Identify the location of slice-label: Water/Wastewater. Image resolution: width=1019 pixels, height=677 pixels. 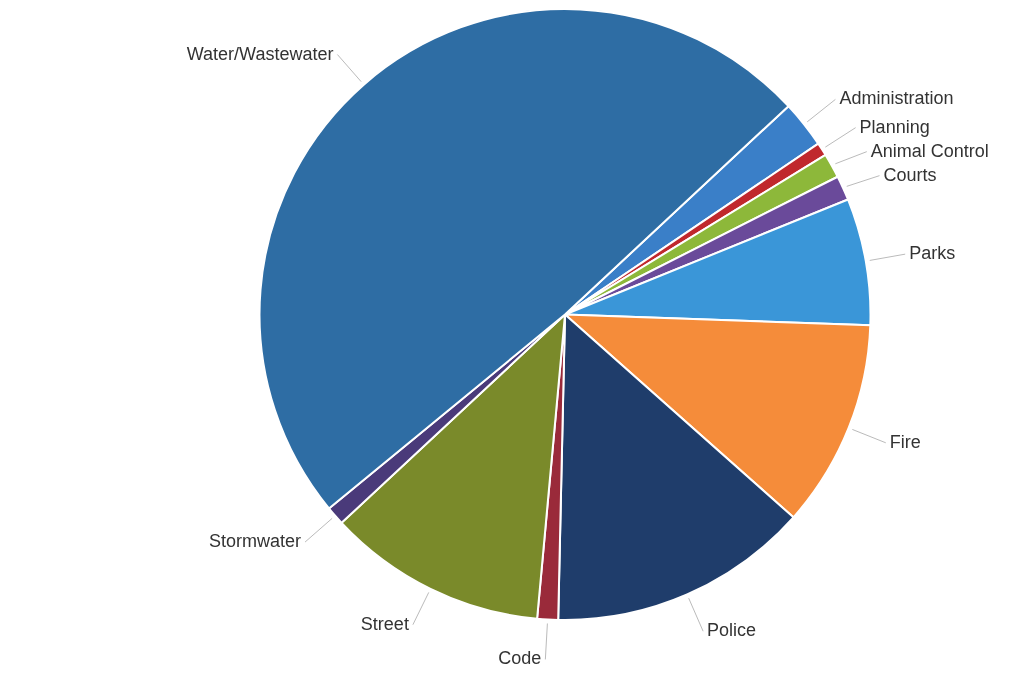
(260, 53).